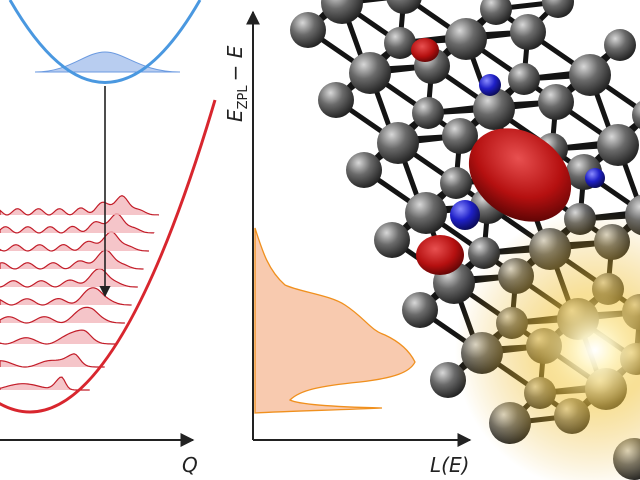 The image size is (640, 480). Describe the element at coordinates (237, 83) in the screenshot. I see `y-axis-label: EZPL − E` at that location.